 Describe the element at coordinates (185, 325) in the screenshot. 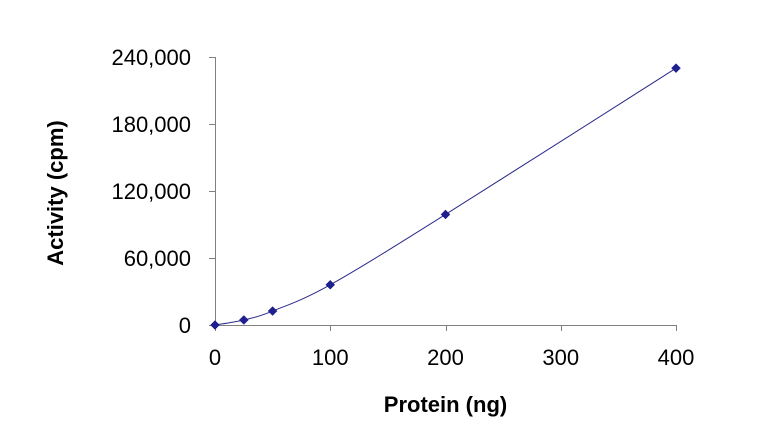

I see `y-tick-label: 0` at that location.